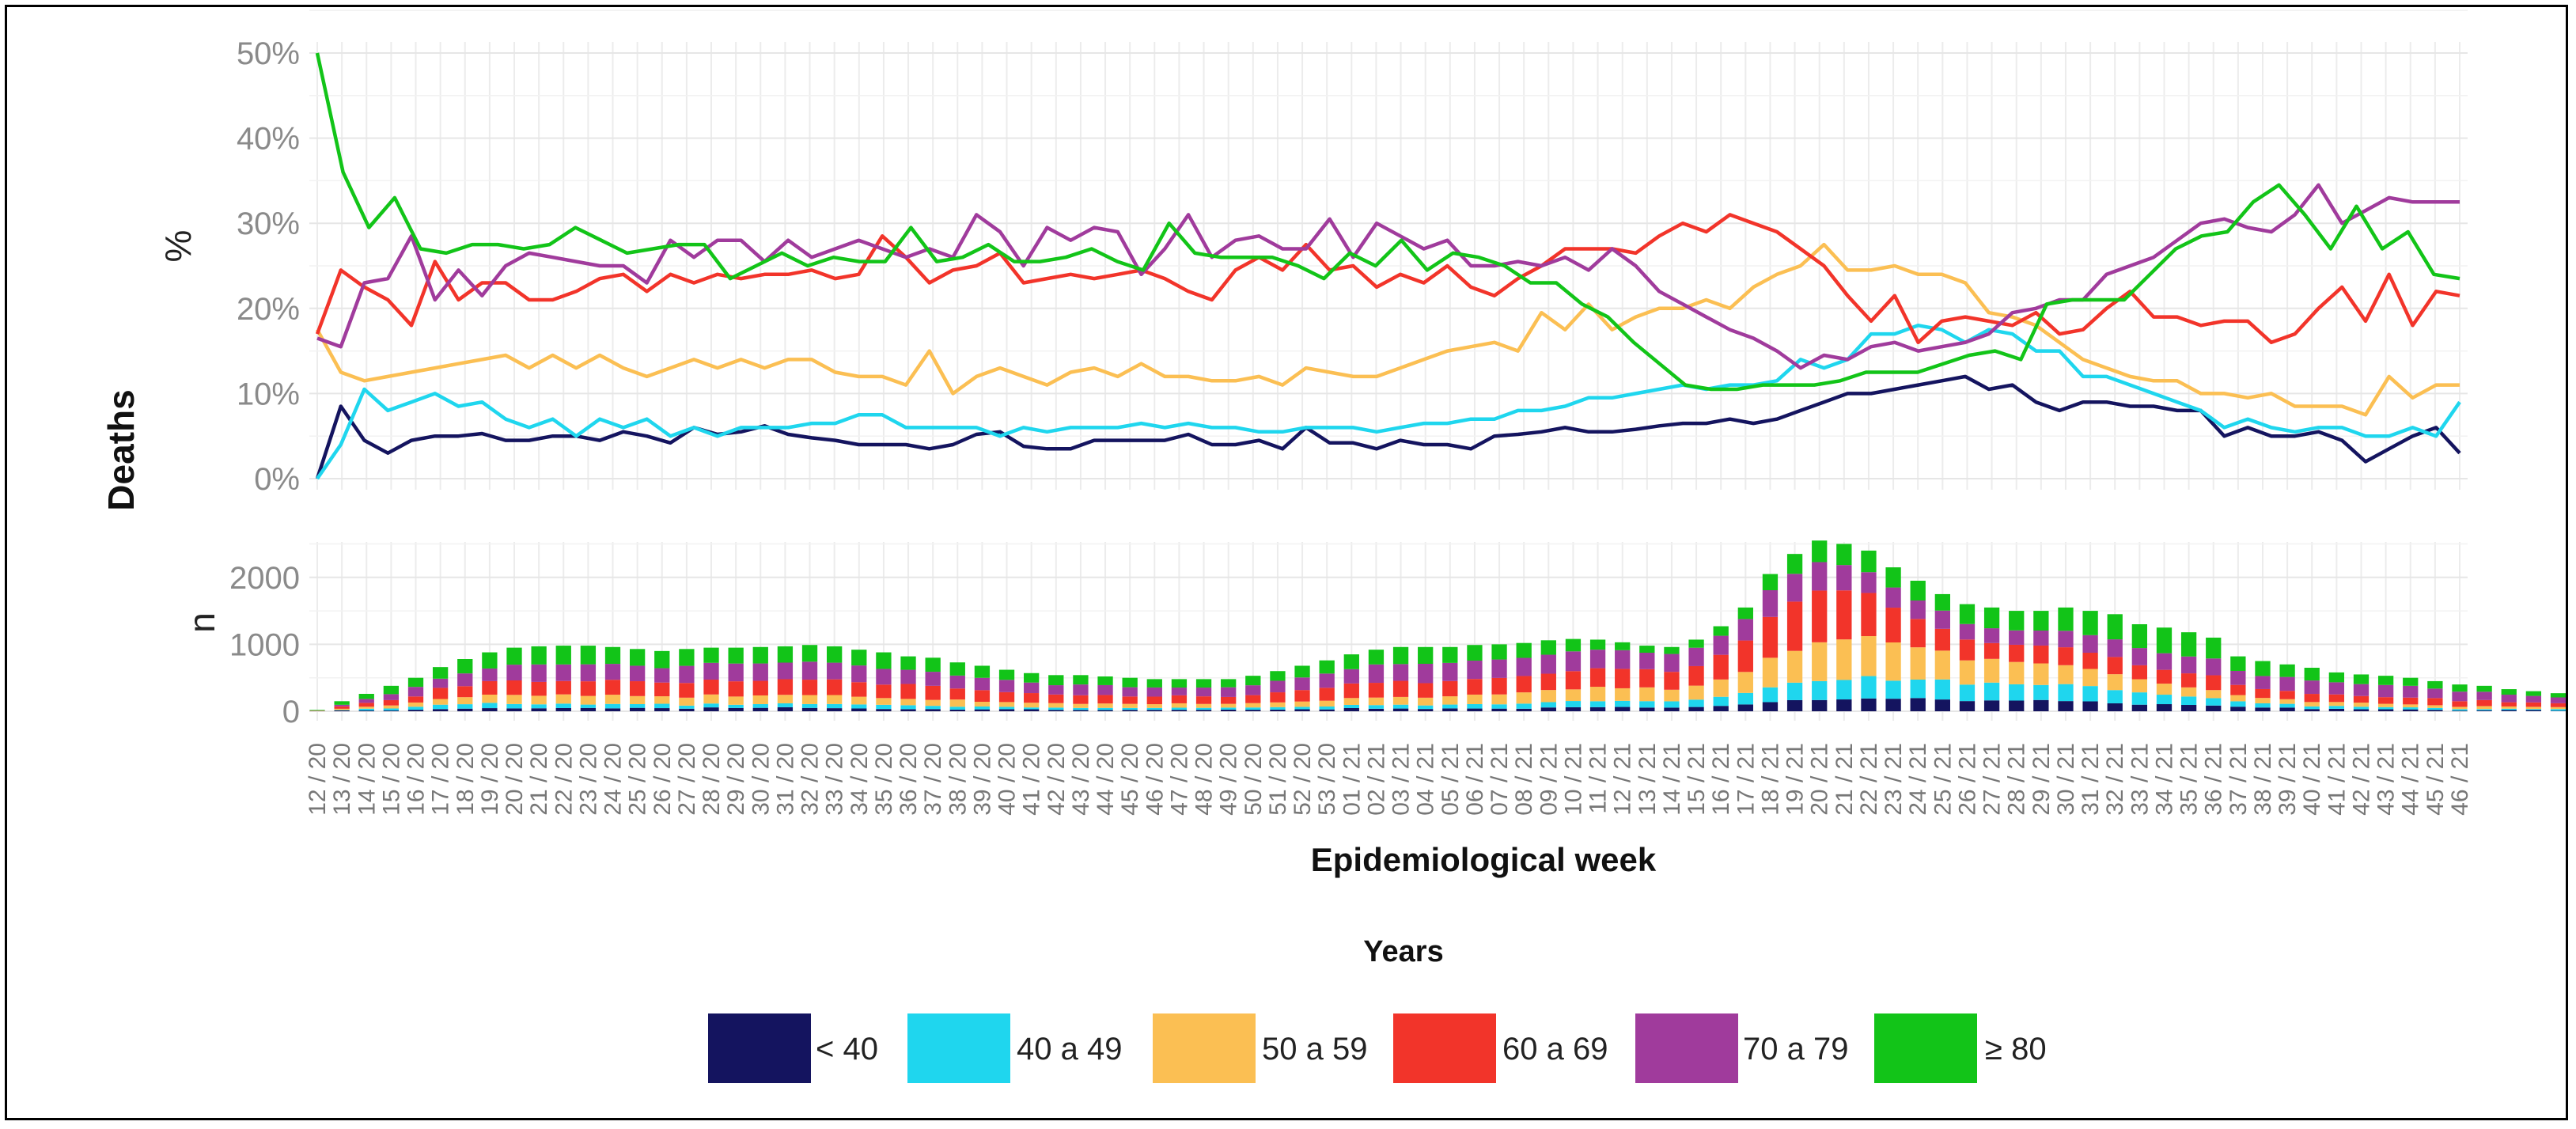 This screenshot has height=1129, width=2576. Describe the element at coordinates (1623, 779) in the screenshot. I see `x-tick-label: 12 / 21` at that location.